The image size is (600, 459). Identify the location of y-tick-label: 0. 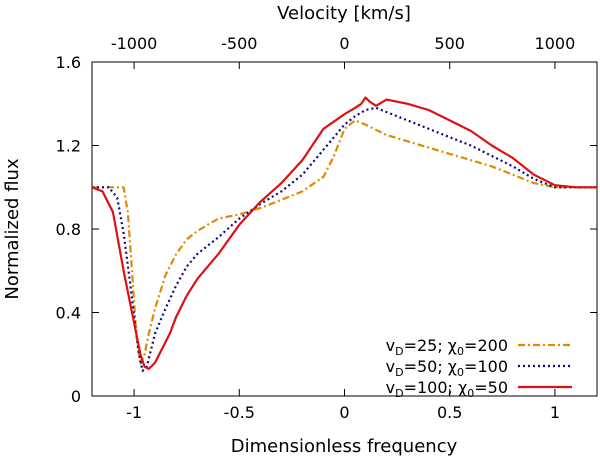
(76, 396).